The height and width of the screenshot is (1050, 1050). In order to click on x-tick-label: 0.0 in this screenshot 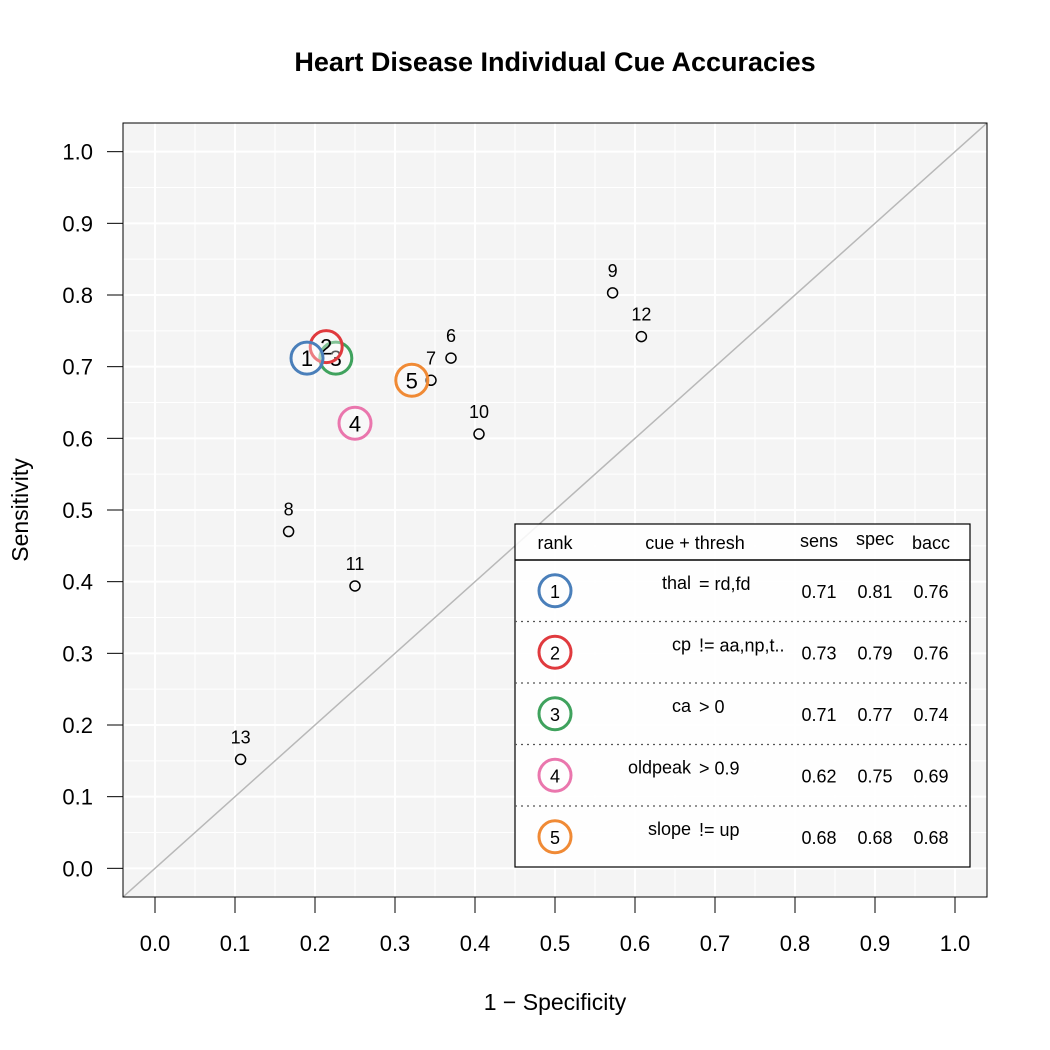, I will do `click(155, 943)`.